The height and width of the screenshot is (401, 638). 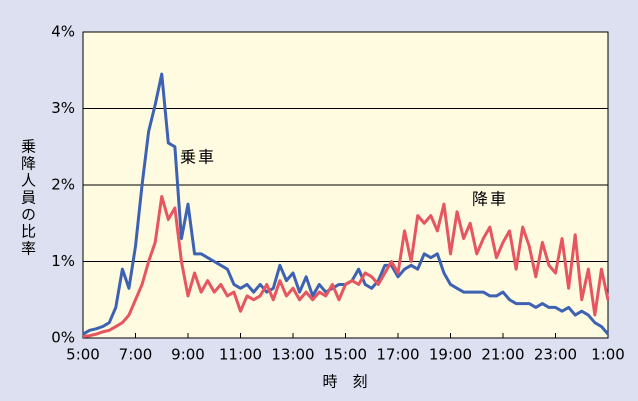 What do you see at coordinates (63, 261) in the screenshot?
I see `y-tick-label: 1%` at bounding box center [63, 261].